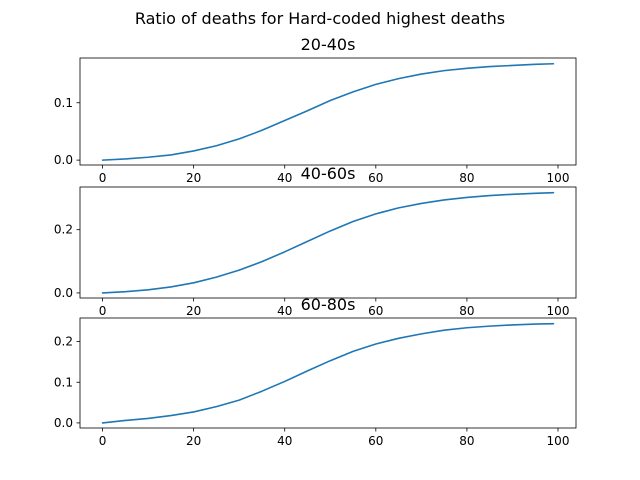  Describe the element at coordinates (328, 304) in the screenshot. I see `subplot-title: 60-80s` at that location.